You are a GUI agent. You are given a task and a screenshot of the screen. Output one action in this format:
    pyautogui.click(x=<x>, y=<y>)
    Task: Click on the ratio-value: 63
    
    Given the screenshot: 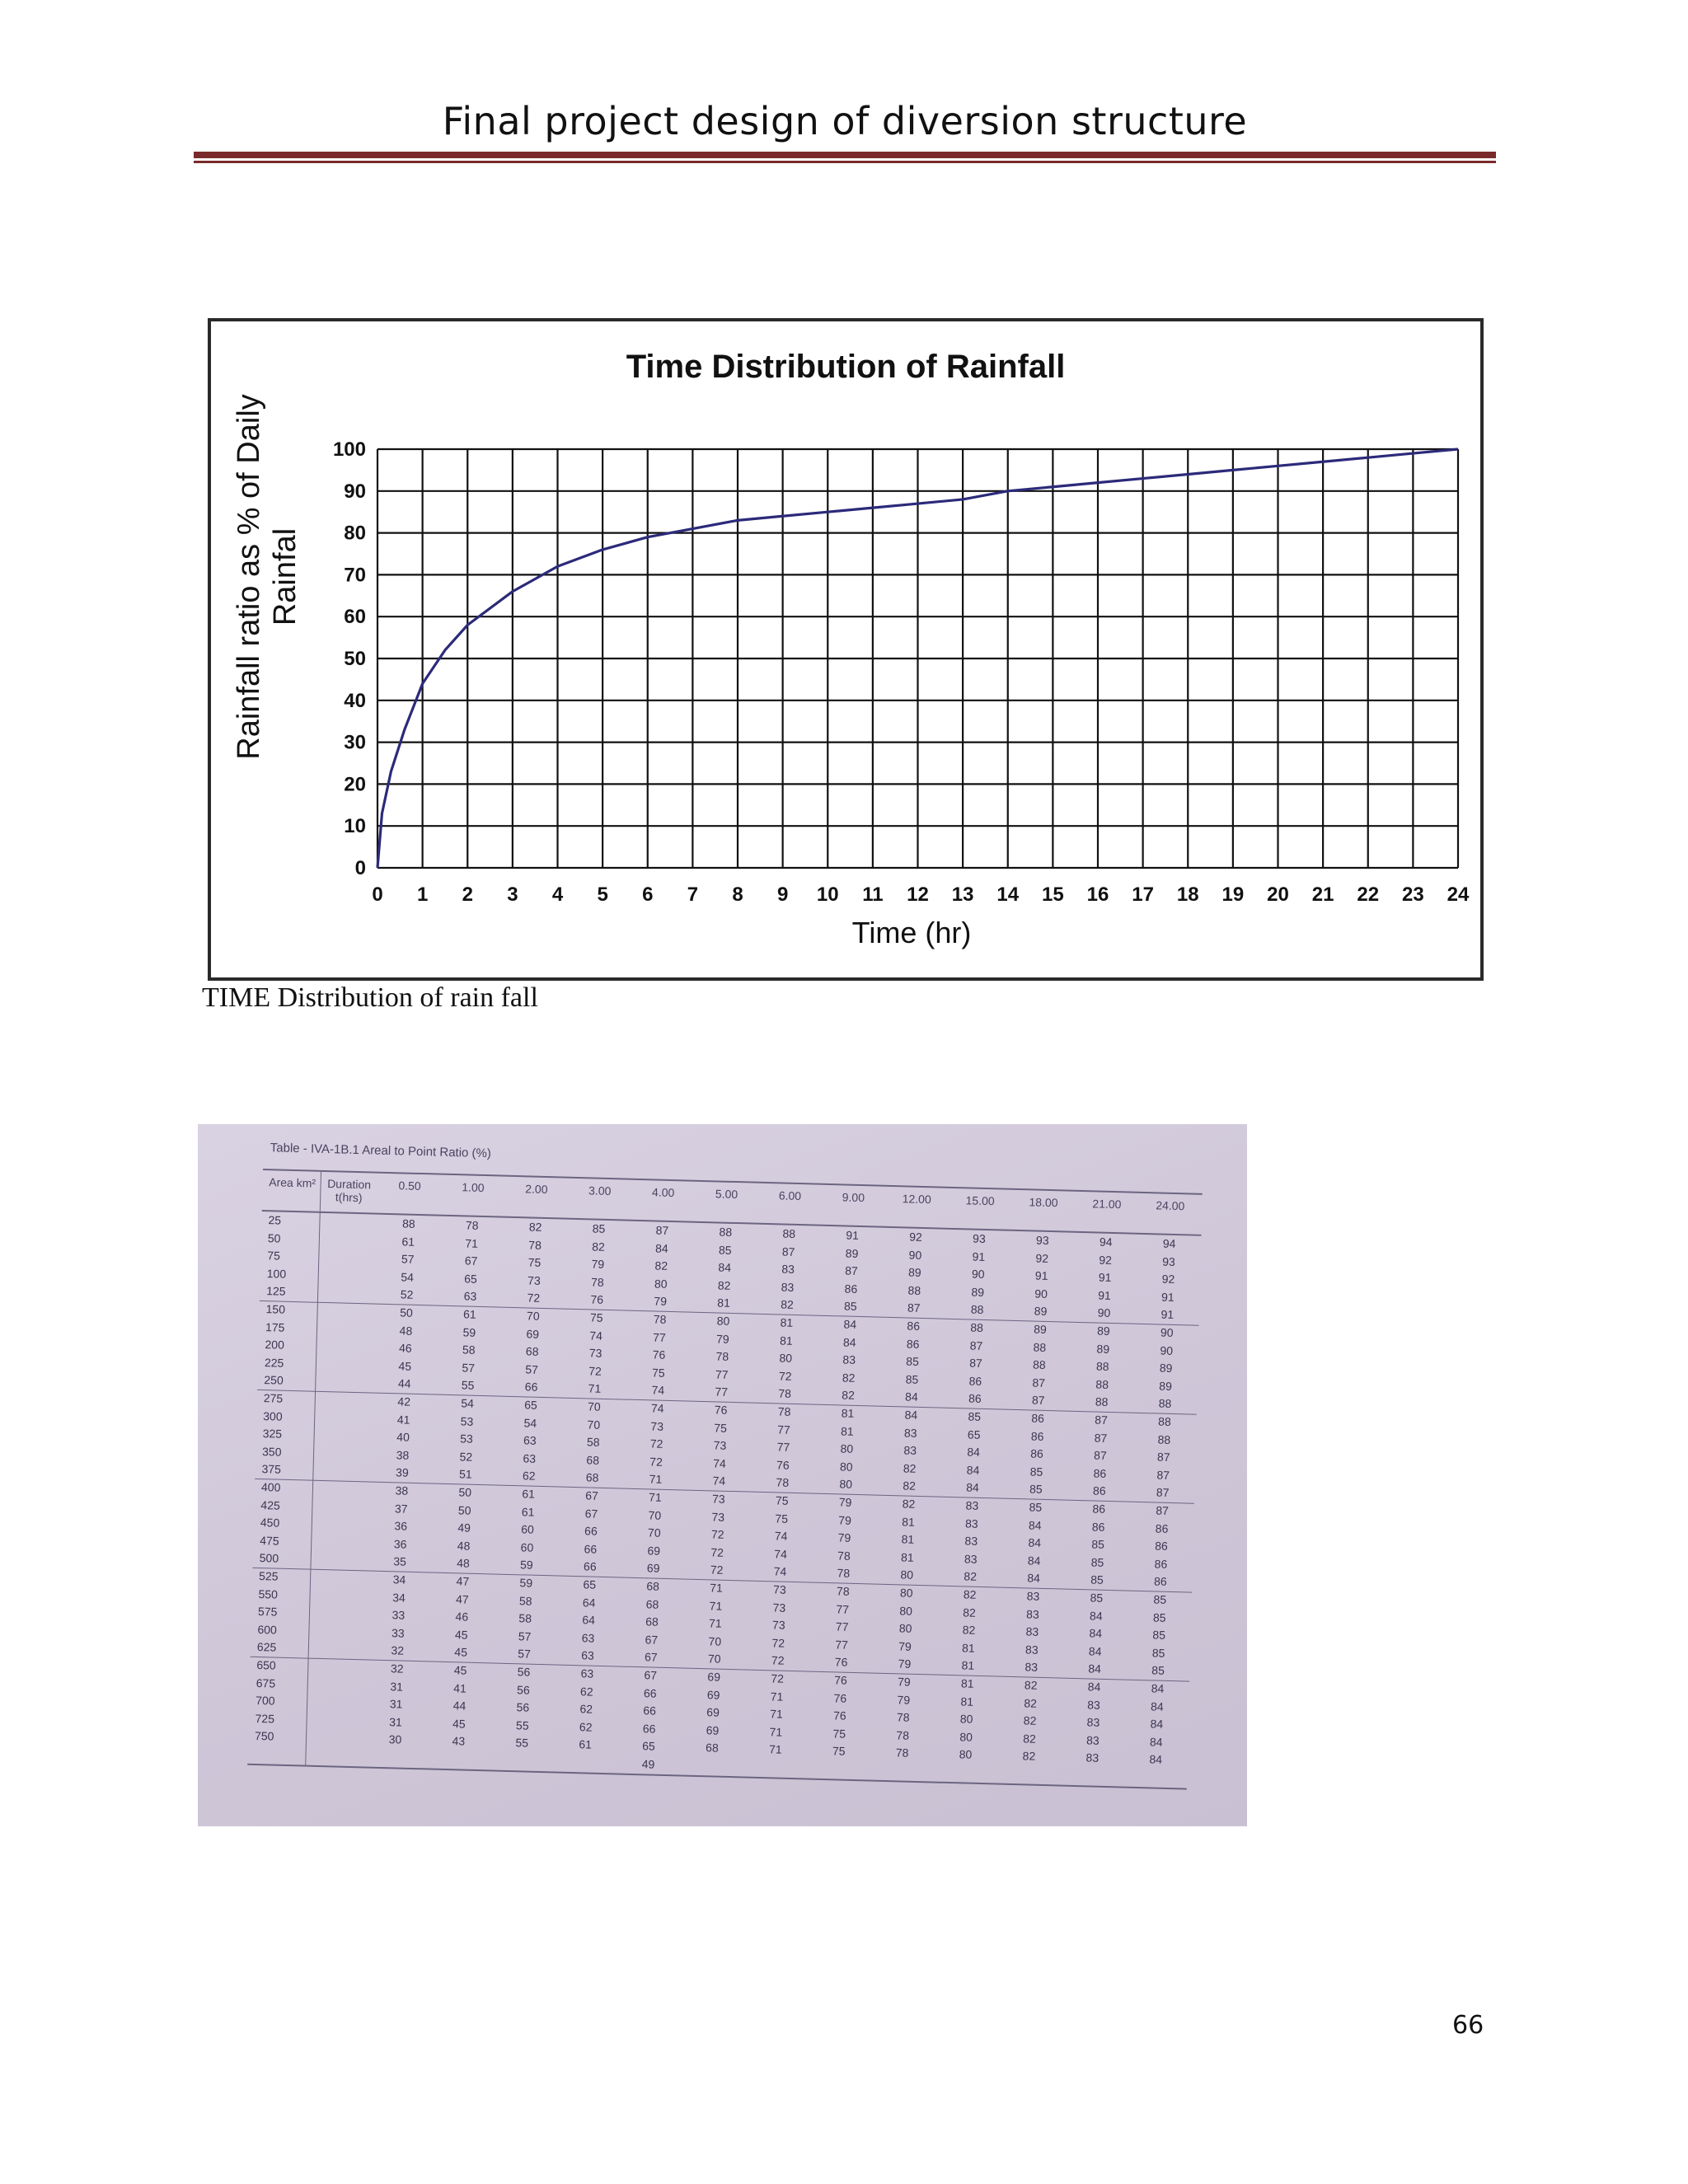 What is the action you would take?
    pyautogui.click(x=530, y=1458)
    